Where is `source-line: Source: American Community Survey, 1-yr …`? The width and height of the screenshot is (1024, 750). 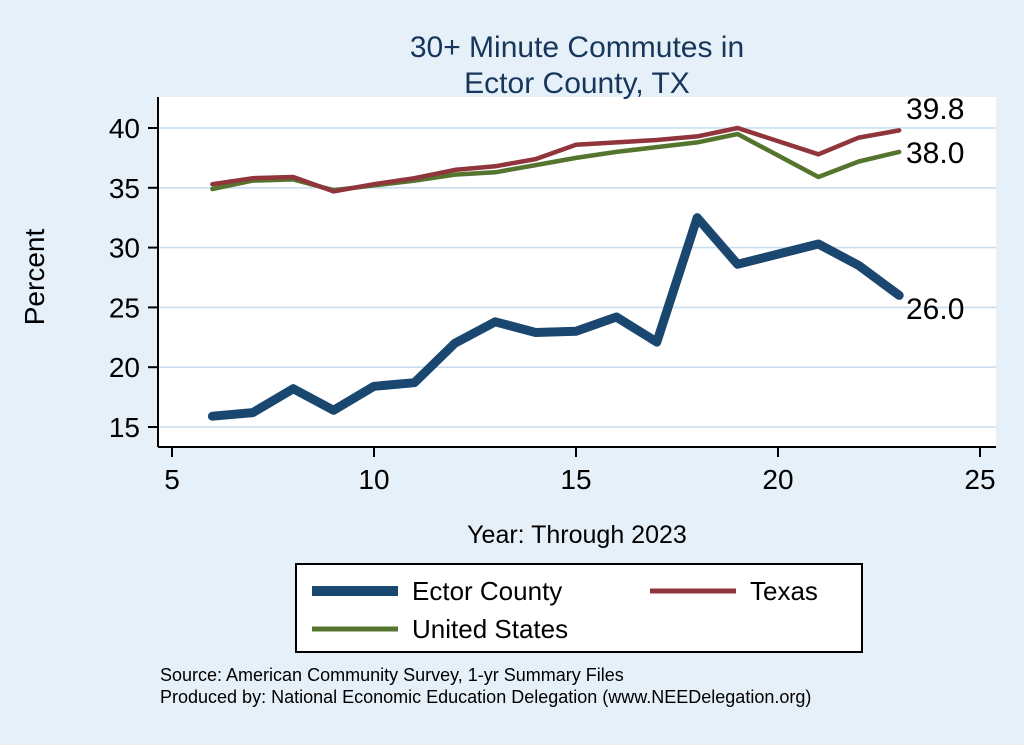 source-line: Source: American Community Survey, 1-yr … is located at coordinates (392, 675).